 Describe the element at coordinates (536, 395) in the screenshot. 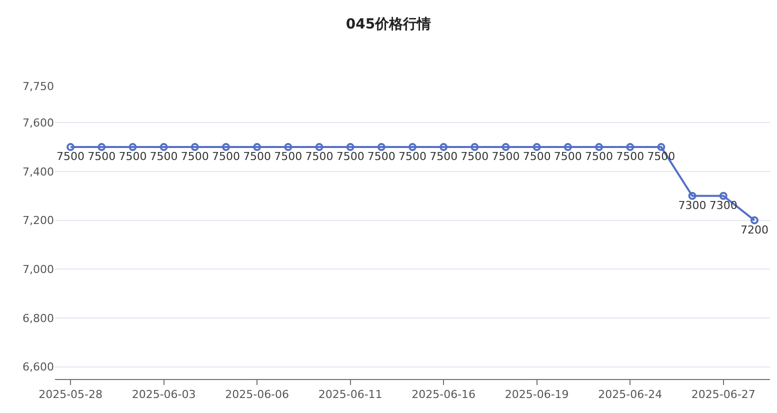

I see `x-tick-label: 2025-06-19` at that location.